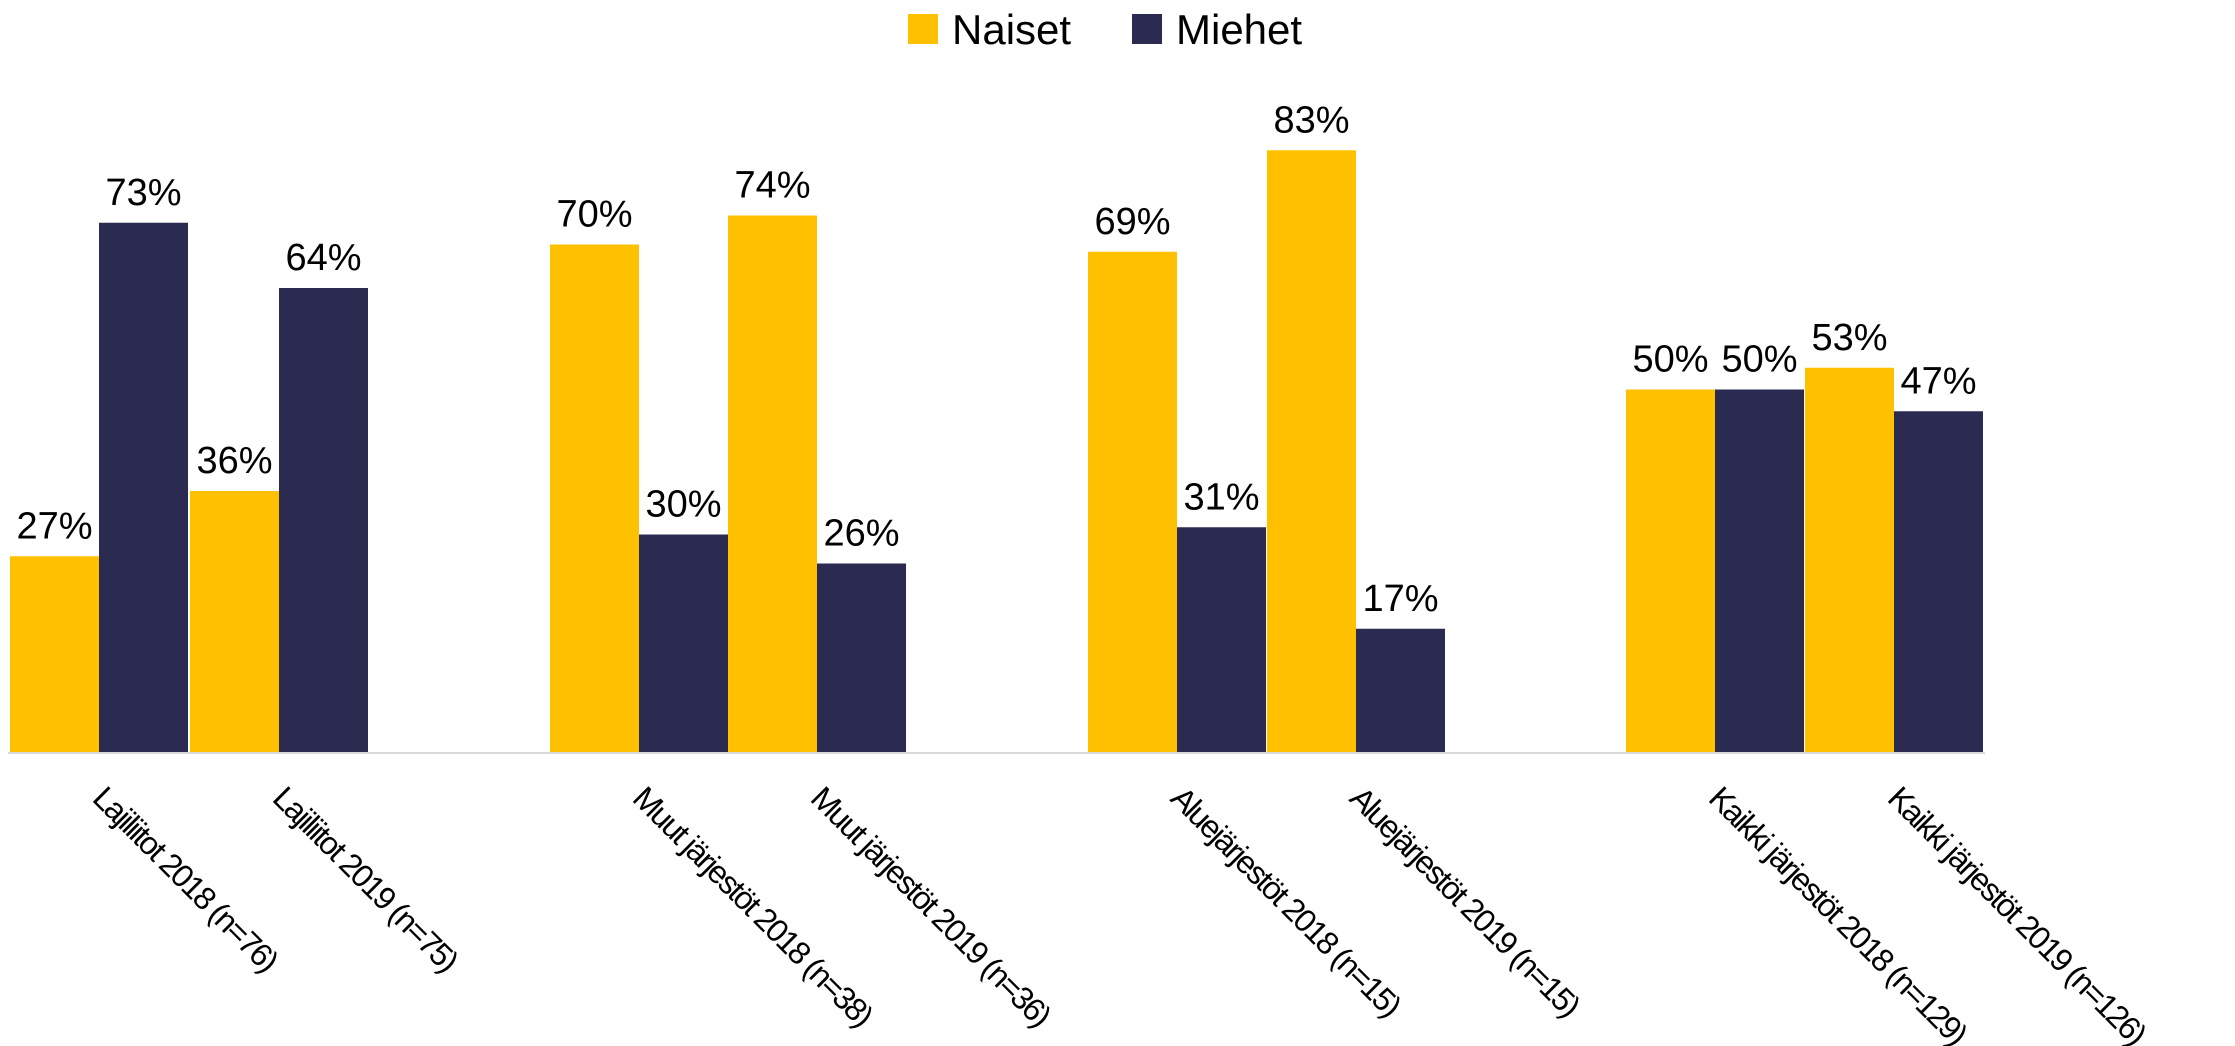 The image size is (2235, 1046). I want to click on data-label-miehet-1: 73%, so click(143, 193).